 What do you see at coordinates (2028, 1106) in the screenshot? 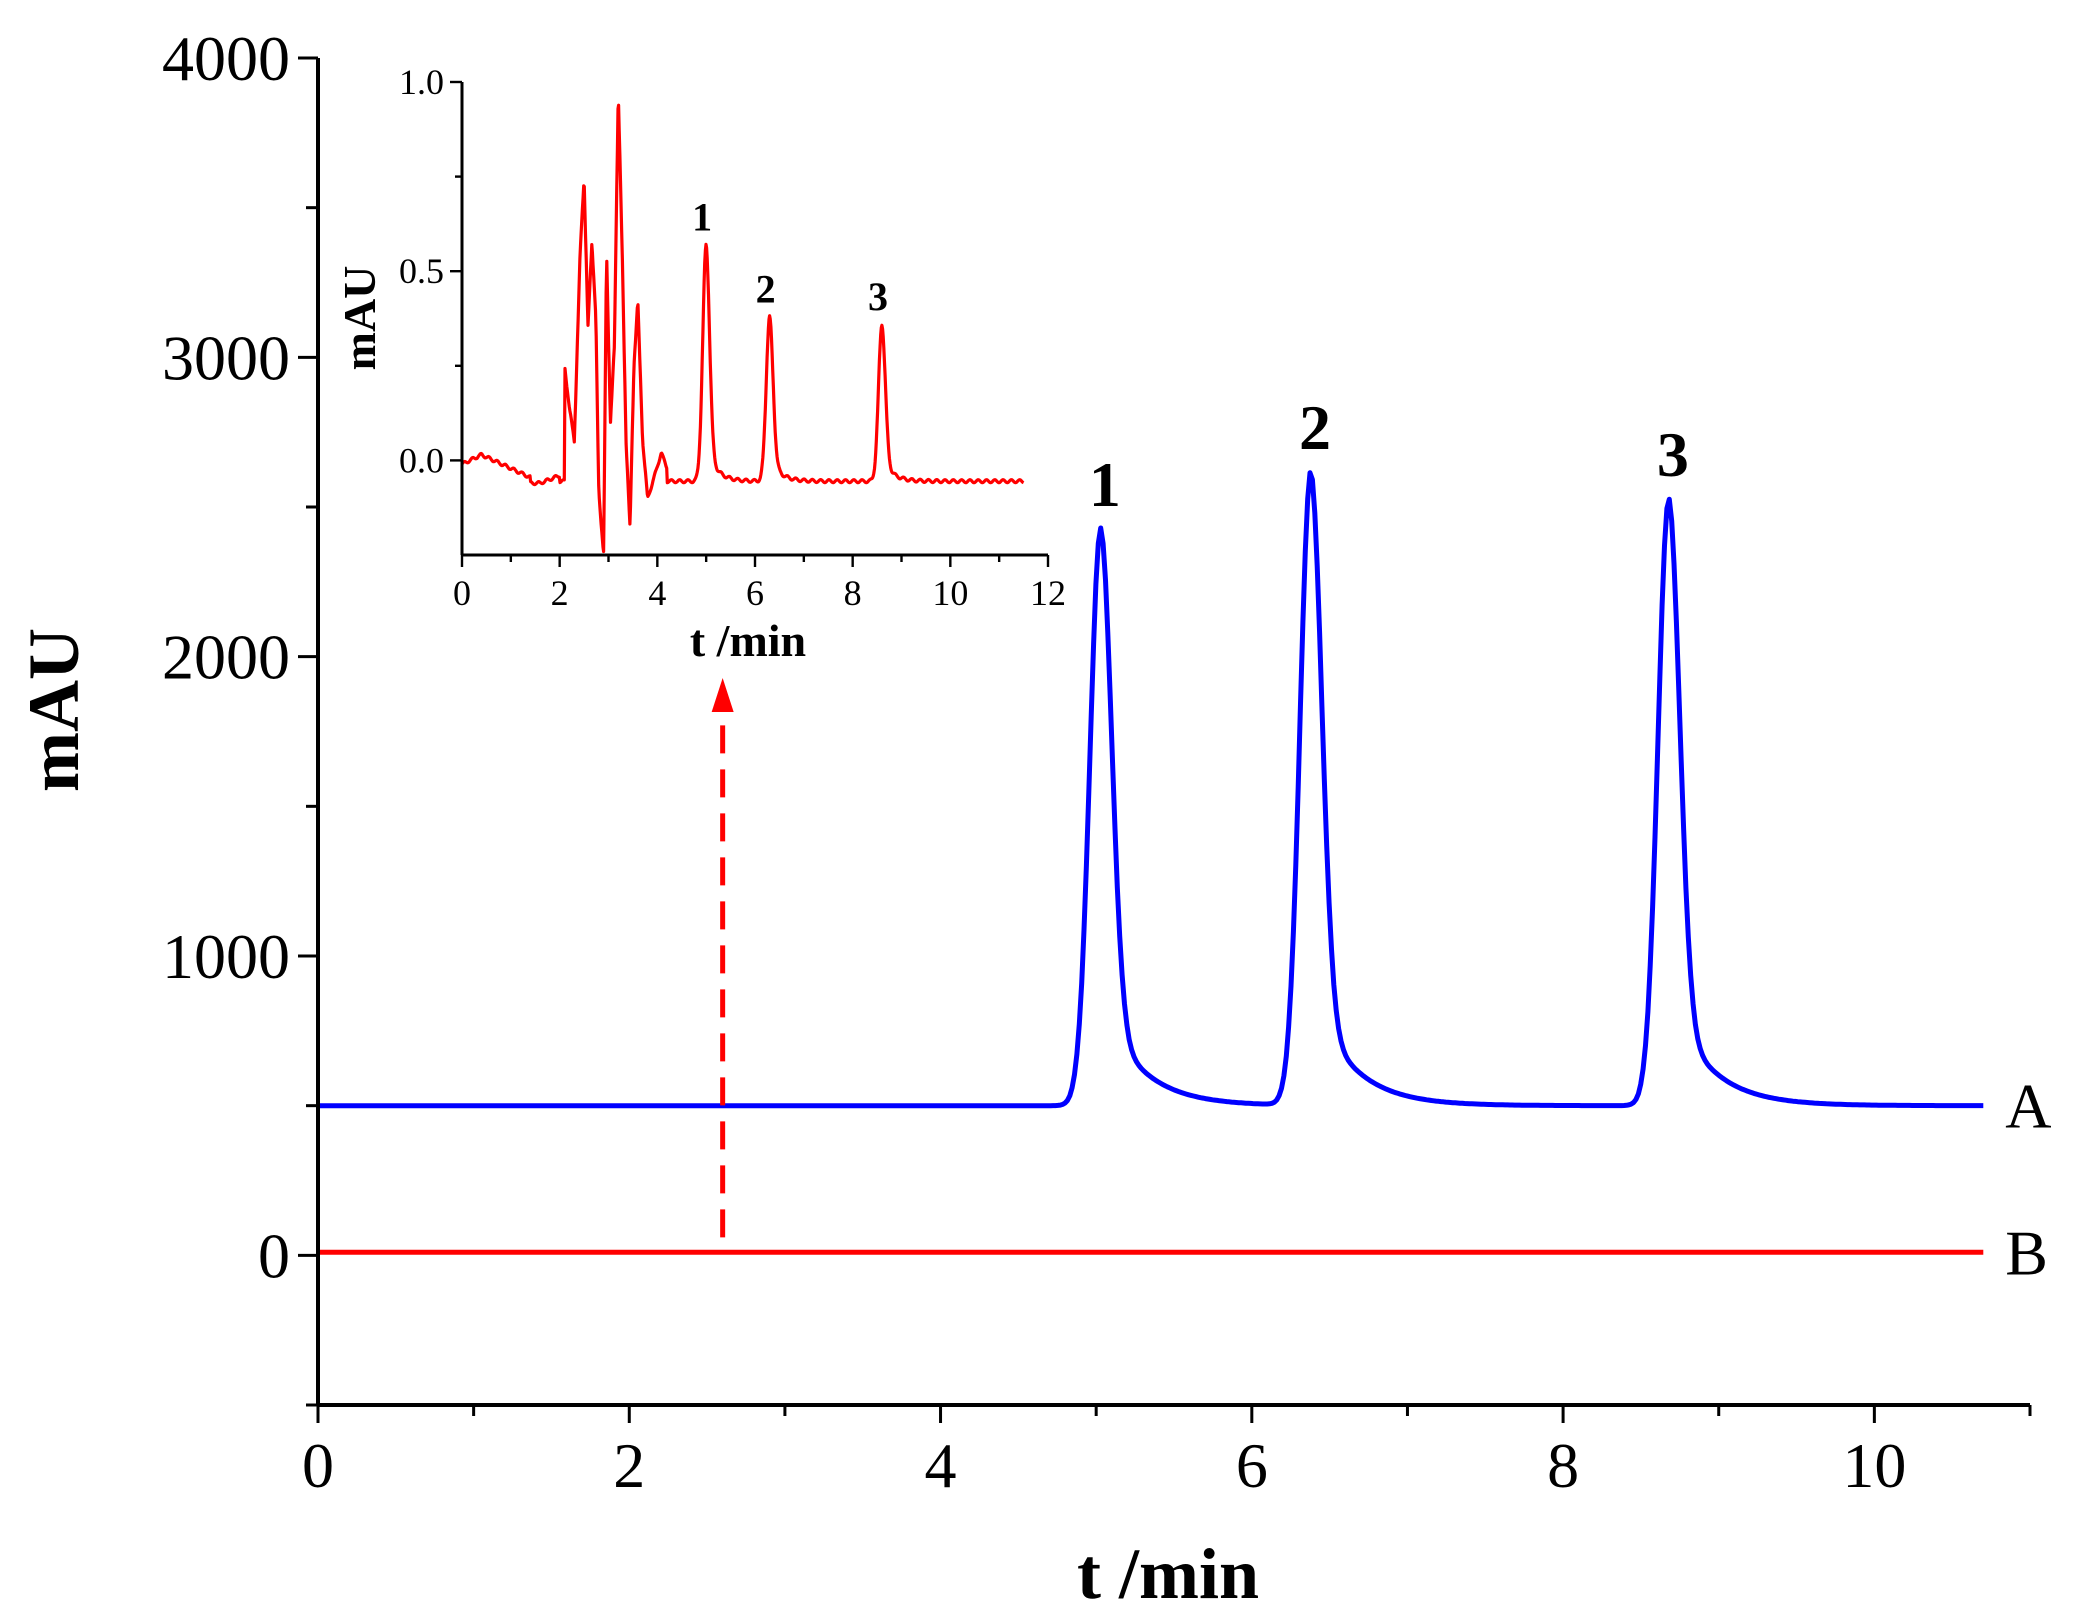
I see `series-name-A: A` at bounding box center [2028, 1106].